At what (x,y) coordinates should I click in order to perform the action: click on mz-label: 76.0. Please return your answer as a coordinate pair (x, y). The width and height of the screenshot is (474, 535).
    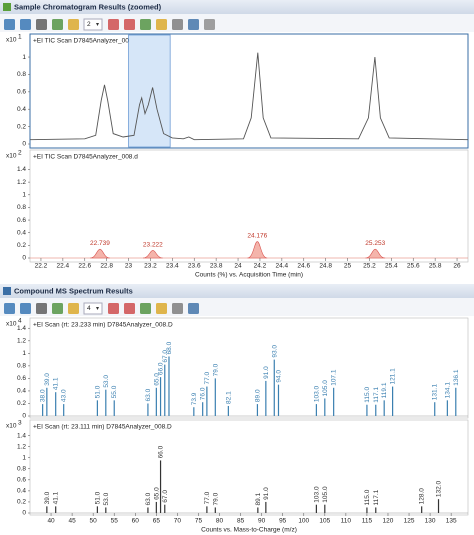
    Looking at the image, I should click on (203, 393).